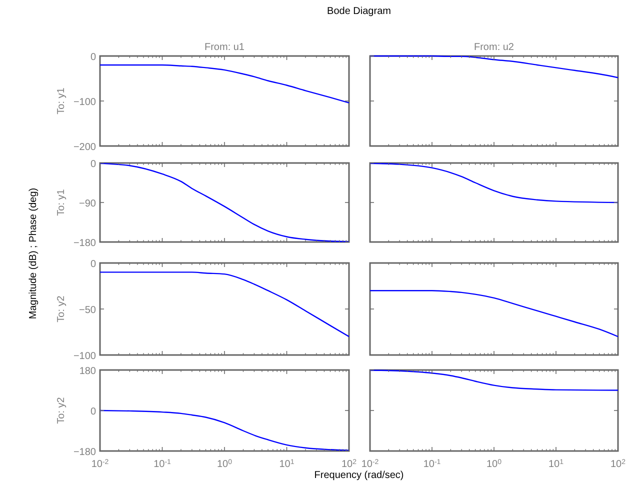 The width and height of the screenshot is (637, 489). What do you see at coordinates (359, 11) in the screenshot?
I see `text: Bode Diagram` at bounding box center [359, 11].